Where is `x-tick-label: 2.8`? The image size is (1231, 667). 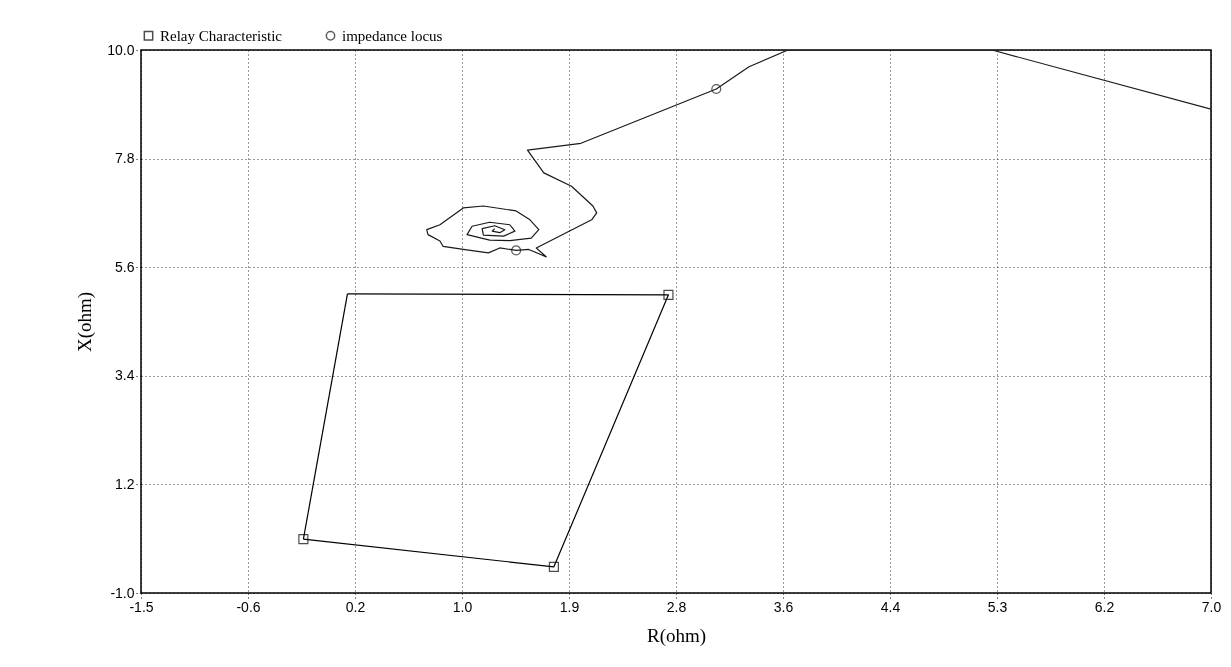 x-tick-label: 2.8 is located at coordinates (676, 606).